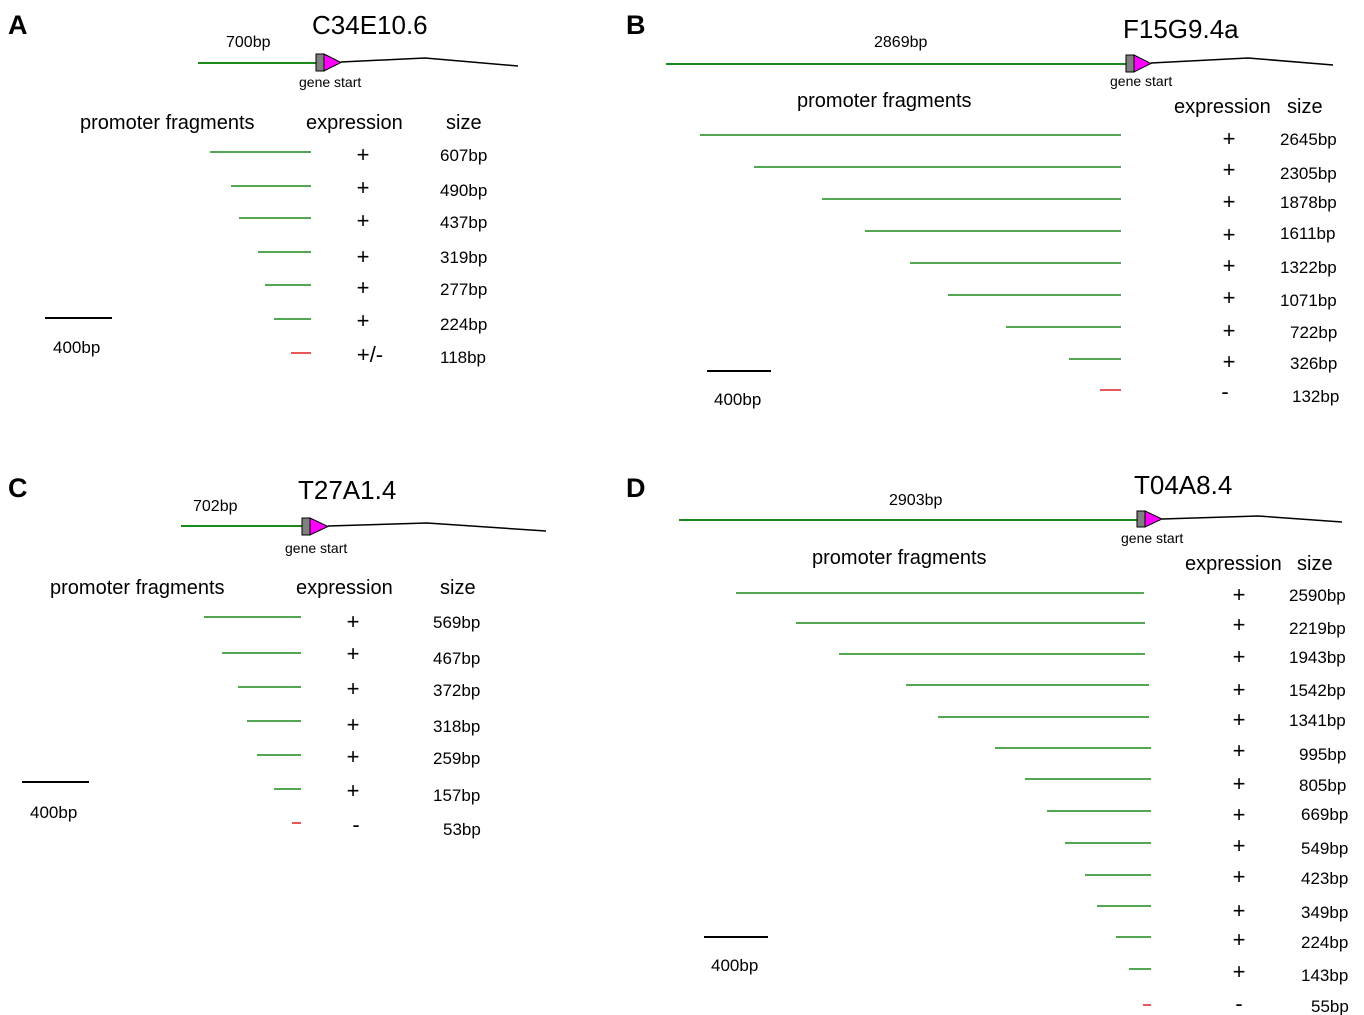 This screenshot has height=1015, width=1364. I want to click on fragment-row: + 349bp, so click(1222, 910).